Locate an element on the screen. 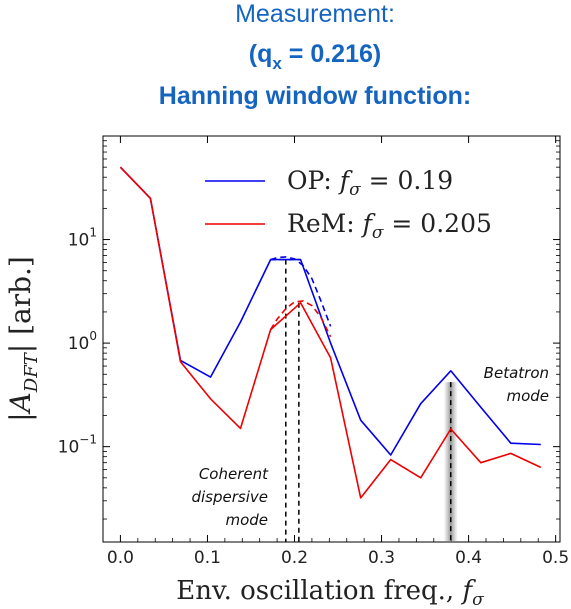 This screenshot has height=609, width=571. fit-curves is located at coordinates (300, 297).